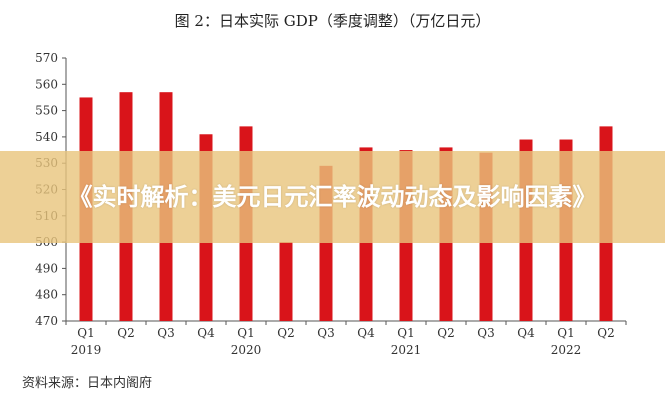 This screenshot has height=400, width=665. What do you see at coordinates (46, 295) in the screenshot?
I see `y-tick-label: 480` at bounding box center [46, 295].